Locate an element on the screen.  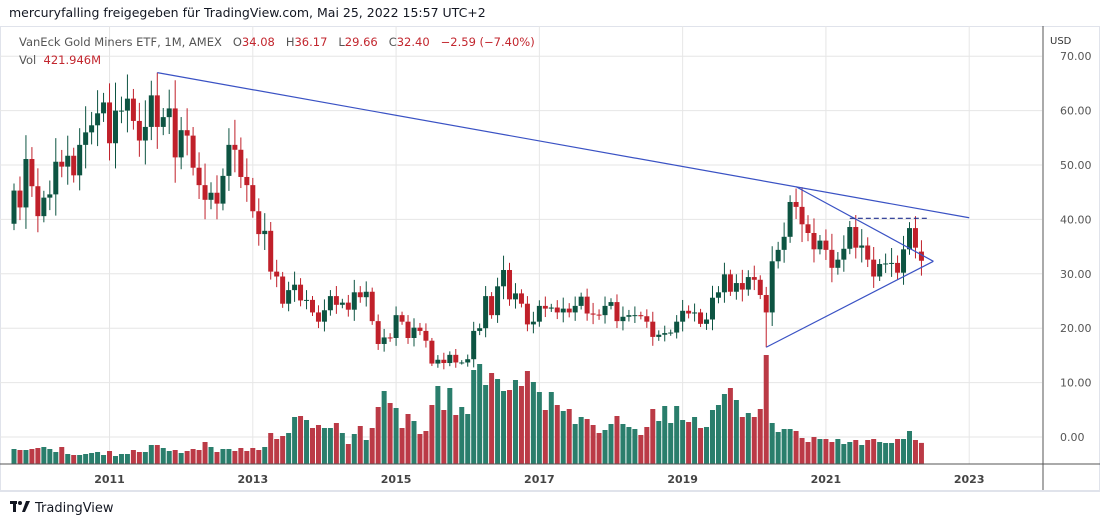
y-tick-label: 40.00 is located at coordinates (1076, 219).